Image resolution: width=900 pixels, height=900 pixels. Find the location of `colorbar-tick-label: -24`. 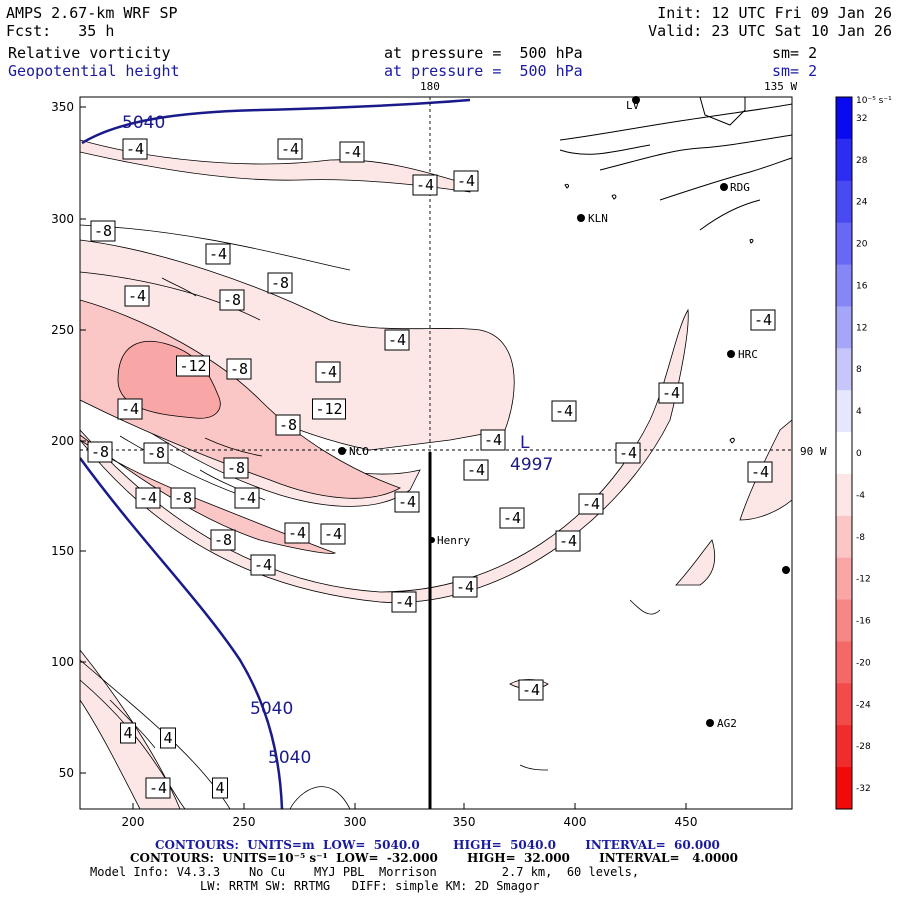

colorbar-tick-label: -24 is located at coordinates (863, 705).